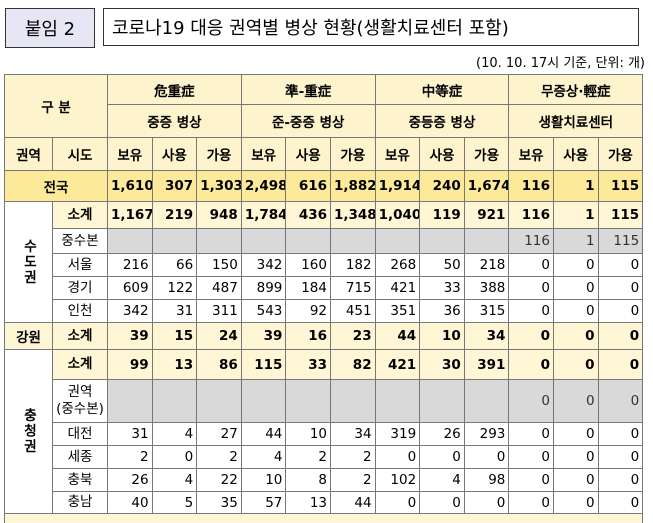 Image resolution: width=653 pixels, height=523 pixels. What do you see at coordinates (442, 364) in the screenshot?
I see `cell-value: 30` at bounding box center [442, 364].